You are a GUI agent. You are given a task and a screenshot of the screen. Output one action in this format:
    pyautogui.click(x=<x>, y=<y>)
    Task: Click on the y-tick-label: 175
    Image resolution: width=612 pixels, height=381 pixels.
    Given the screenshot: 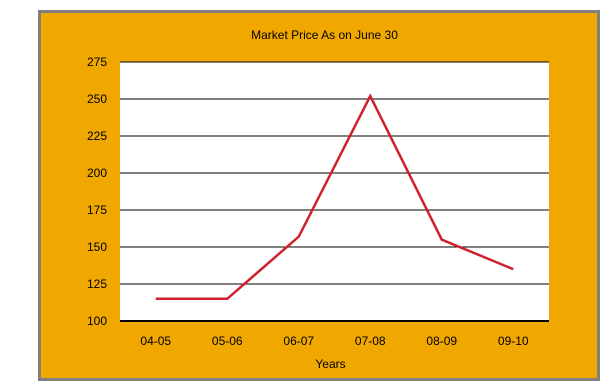 What is the action you would take?
    pyautogui.click(x=97, y=210)
    